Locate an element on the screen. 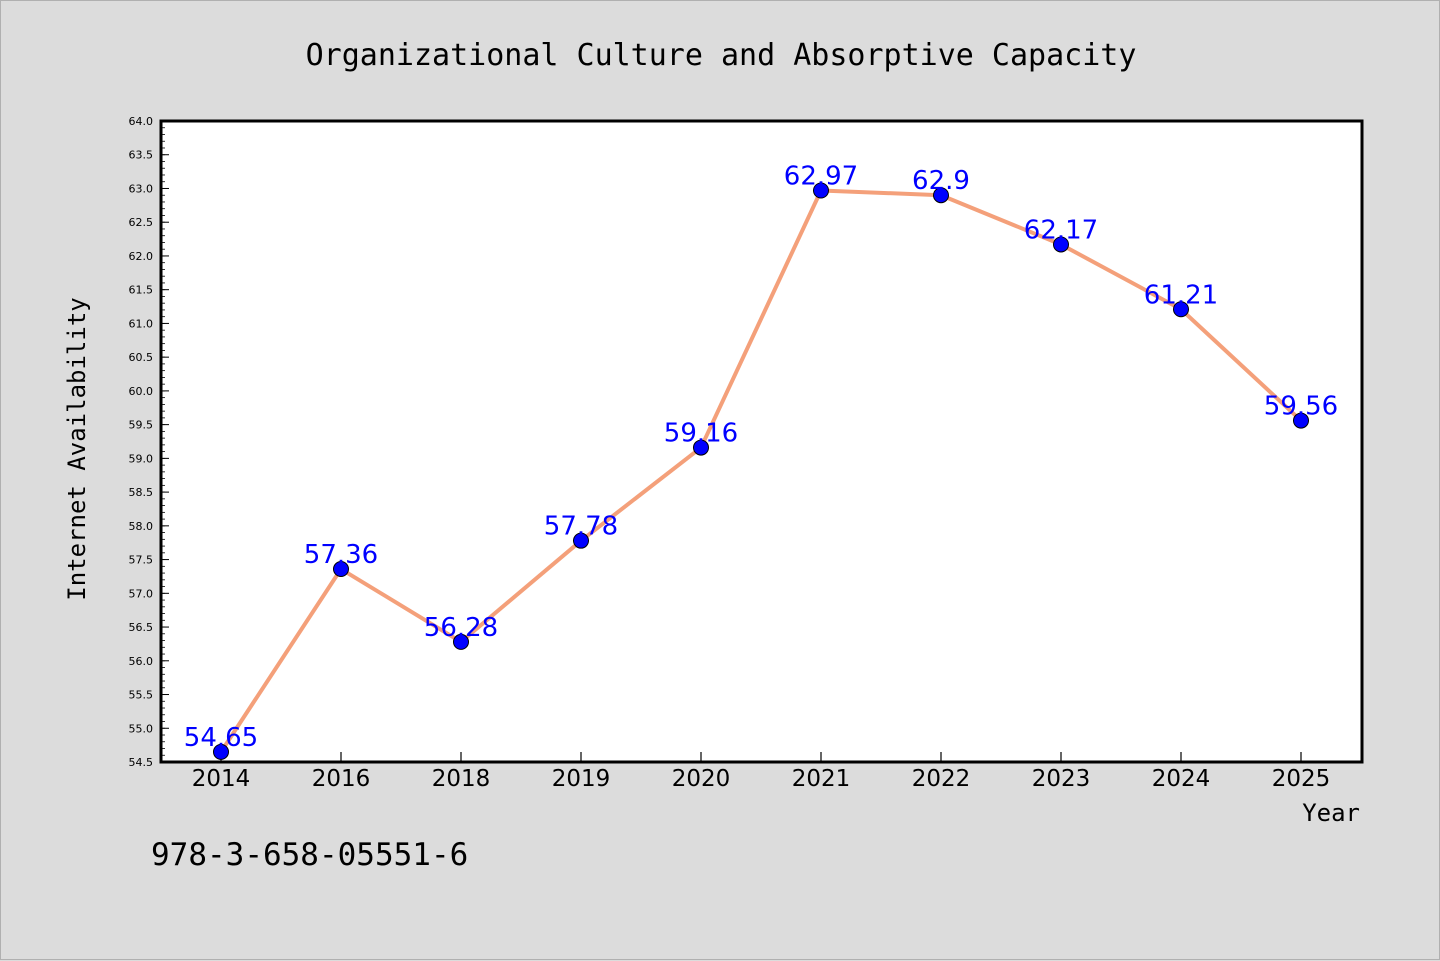 The width and height of the screenshot is (1440, 961). x-tick-label: 2025 is located at coordinates (1301, 779).